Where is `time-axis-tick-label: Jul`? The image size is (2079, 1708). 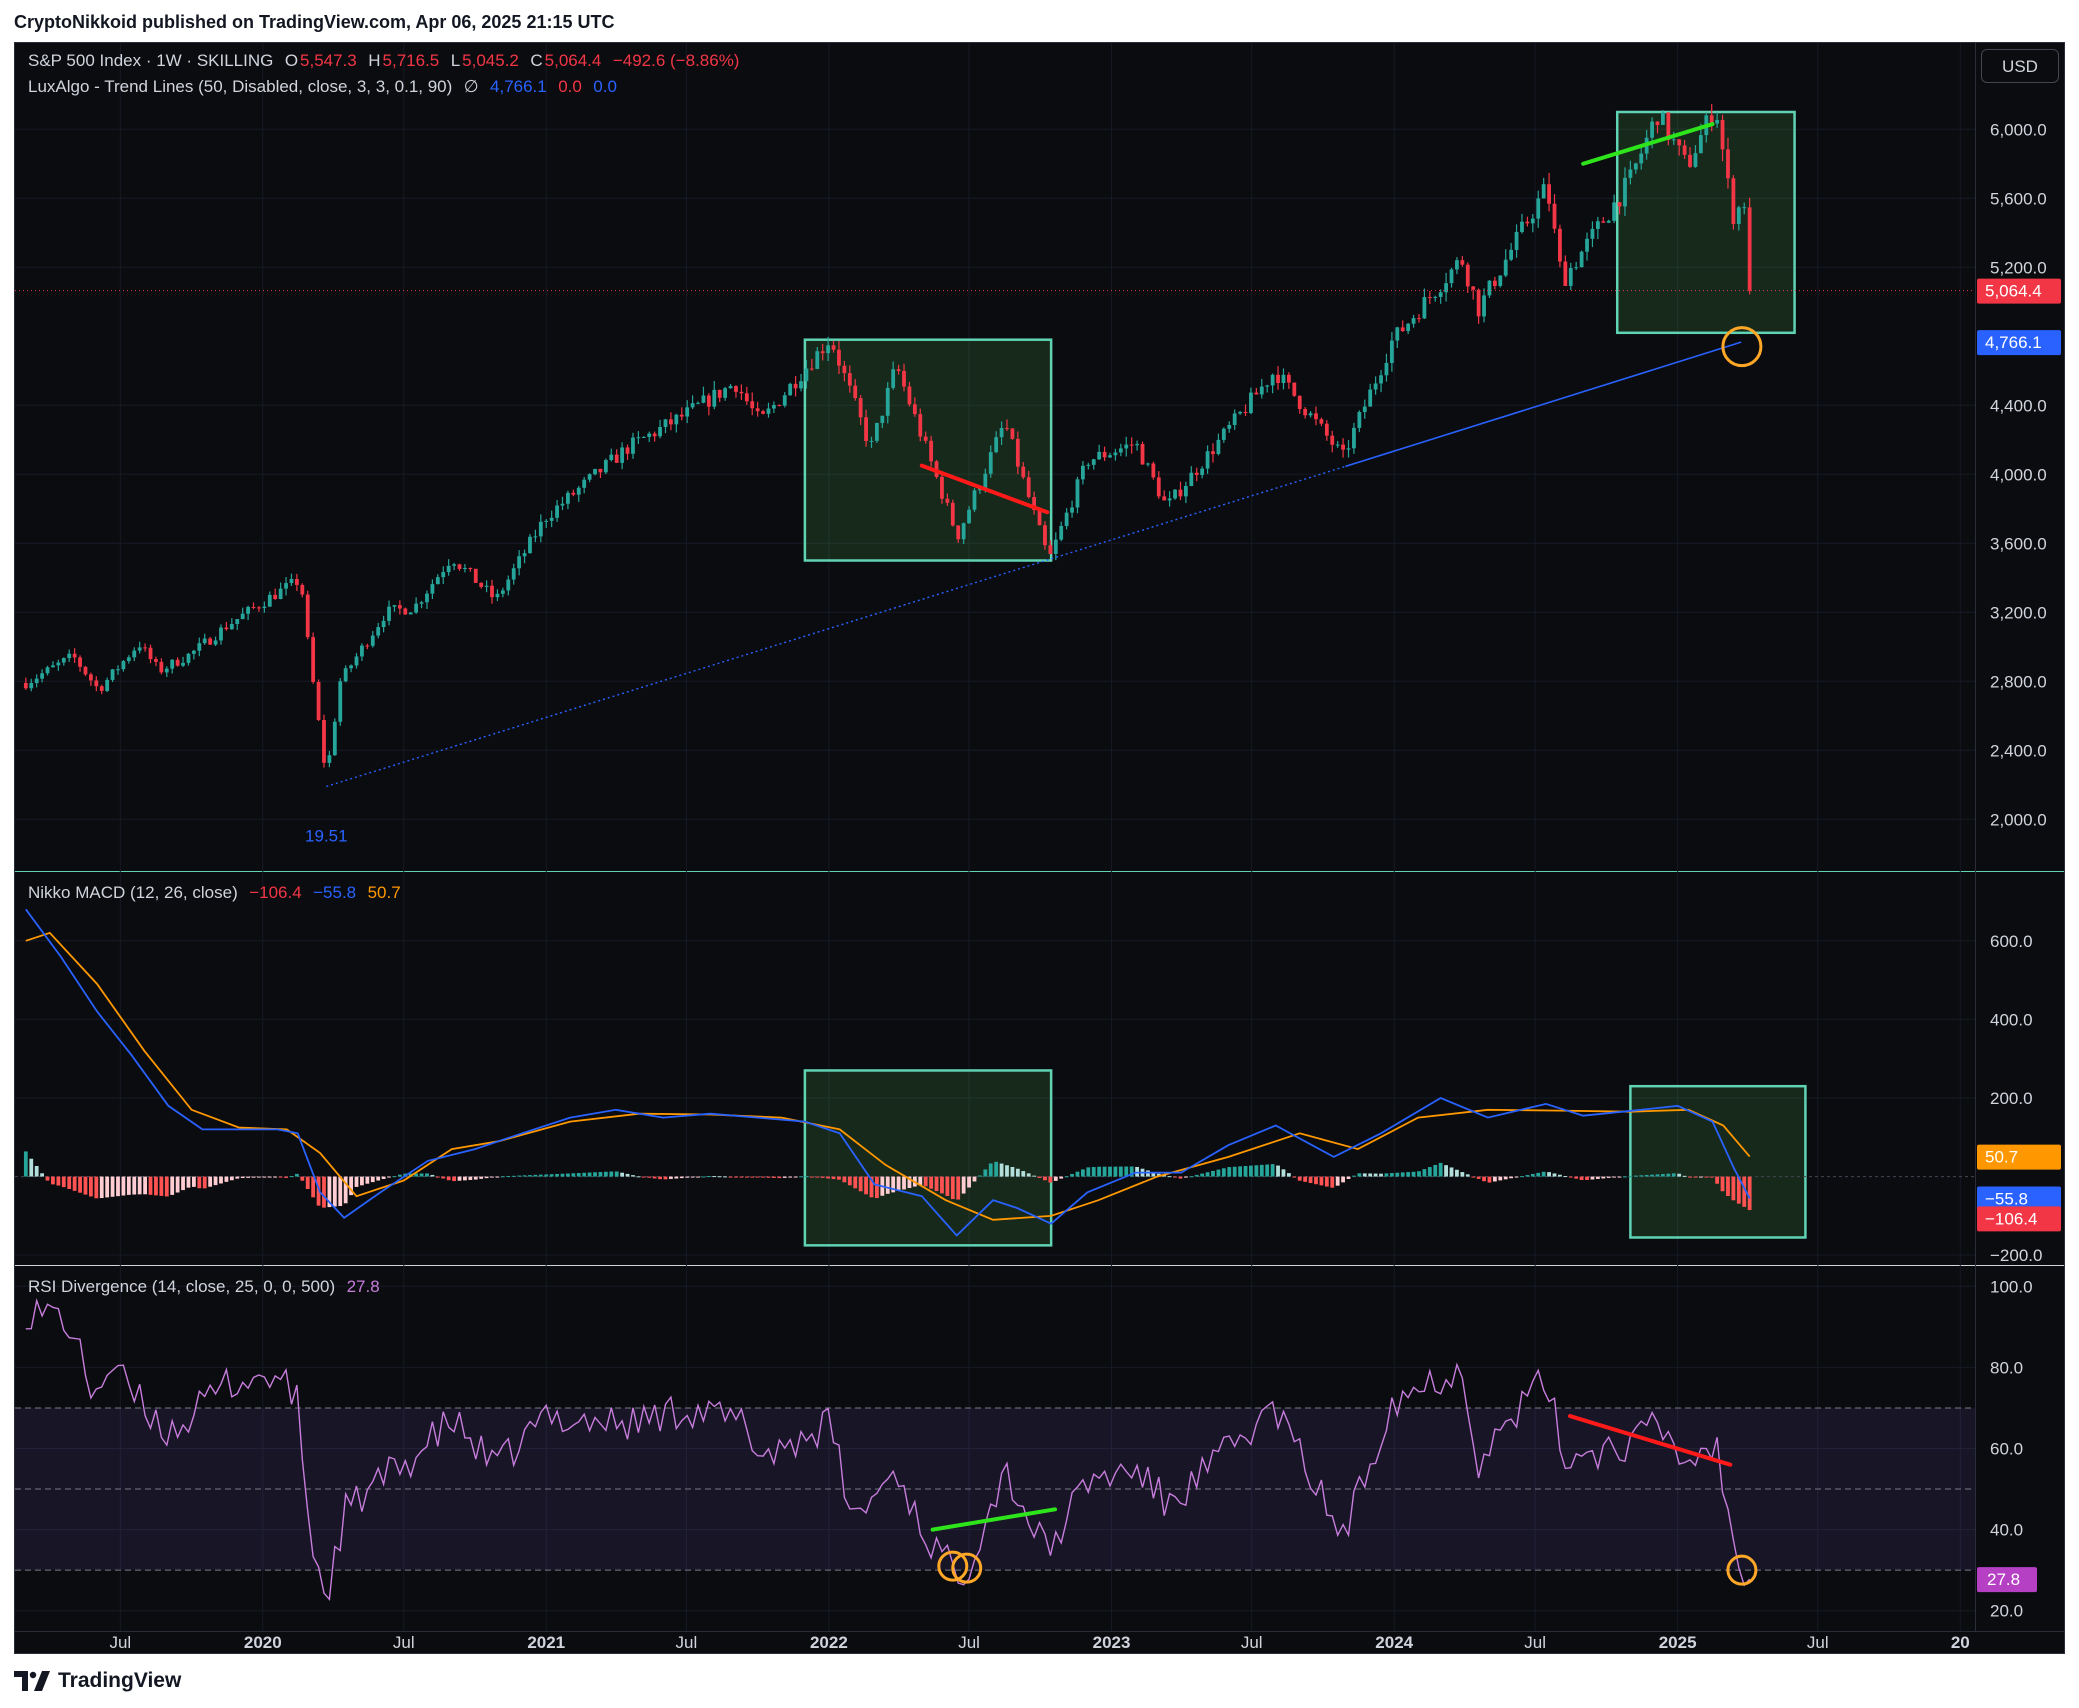 time-axis-tick-label: Jul is located at coordinates (120, 1642).